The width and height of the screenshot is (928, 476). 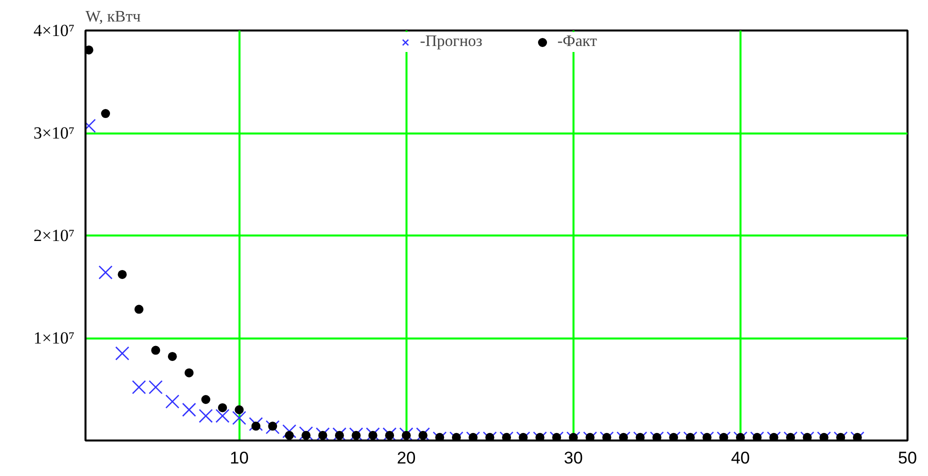 I want to click on legend-label: -Факт, so click(x=577, y=42).